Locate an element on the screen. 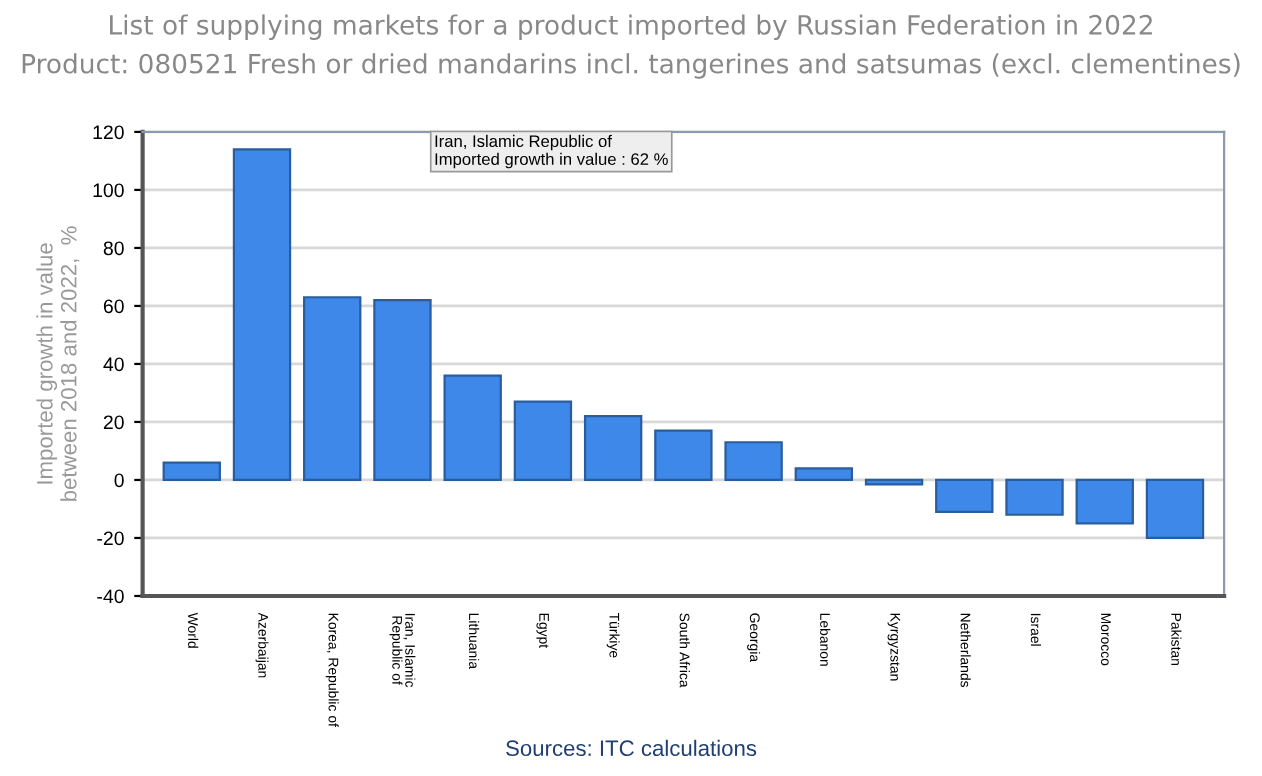  chart-subtitle: Product: 080521 Fresh or dried mandarins incl. tangerines and satsumas (excl. clementines) is located at coordinates (631, 66).